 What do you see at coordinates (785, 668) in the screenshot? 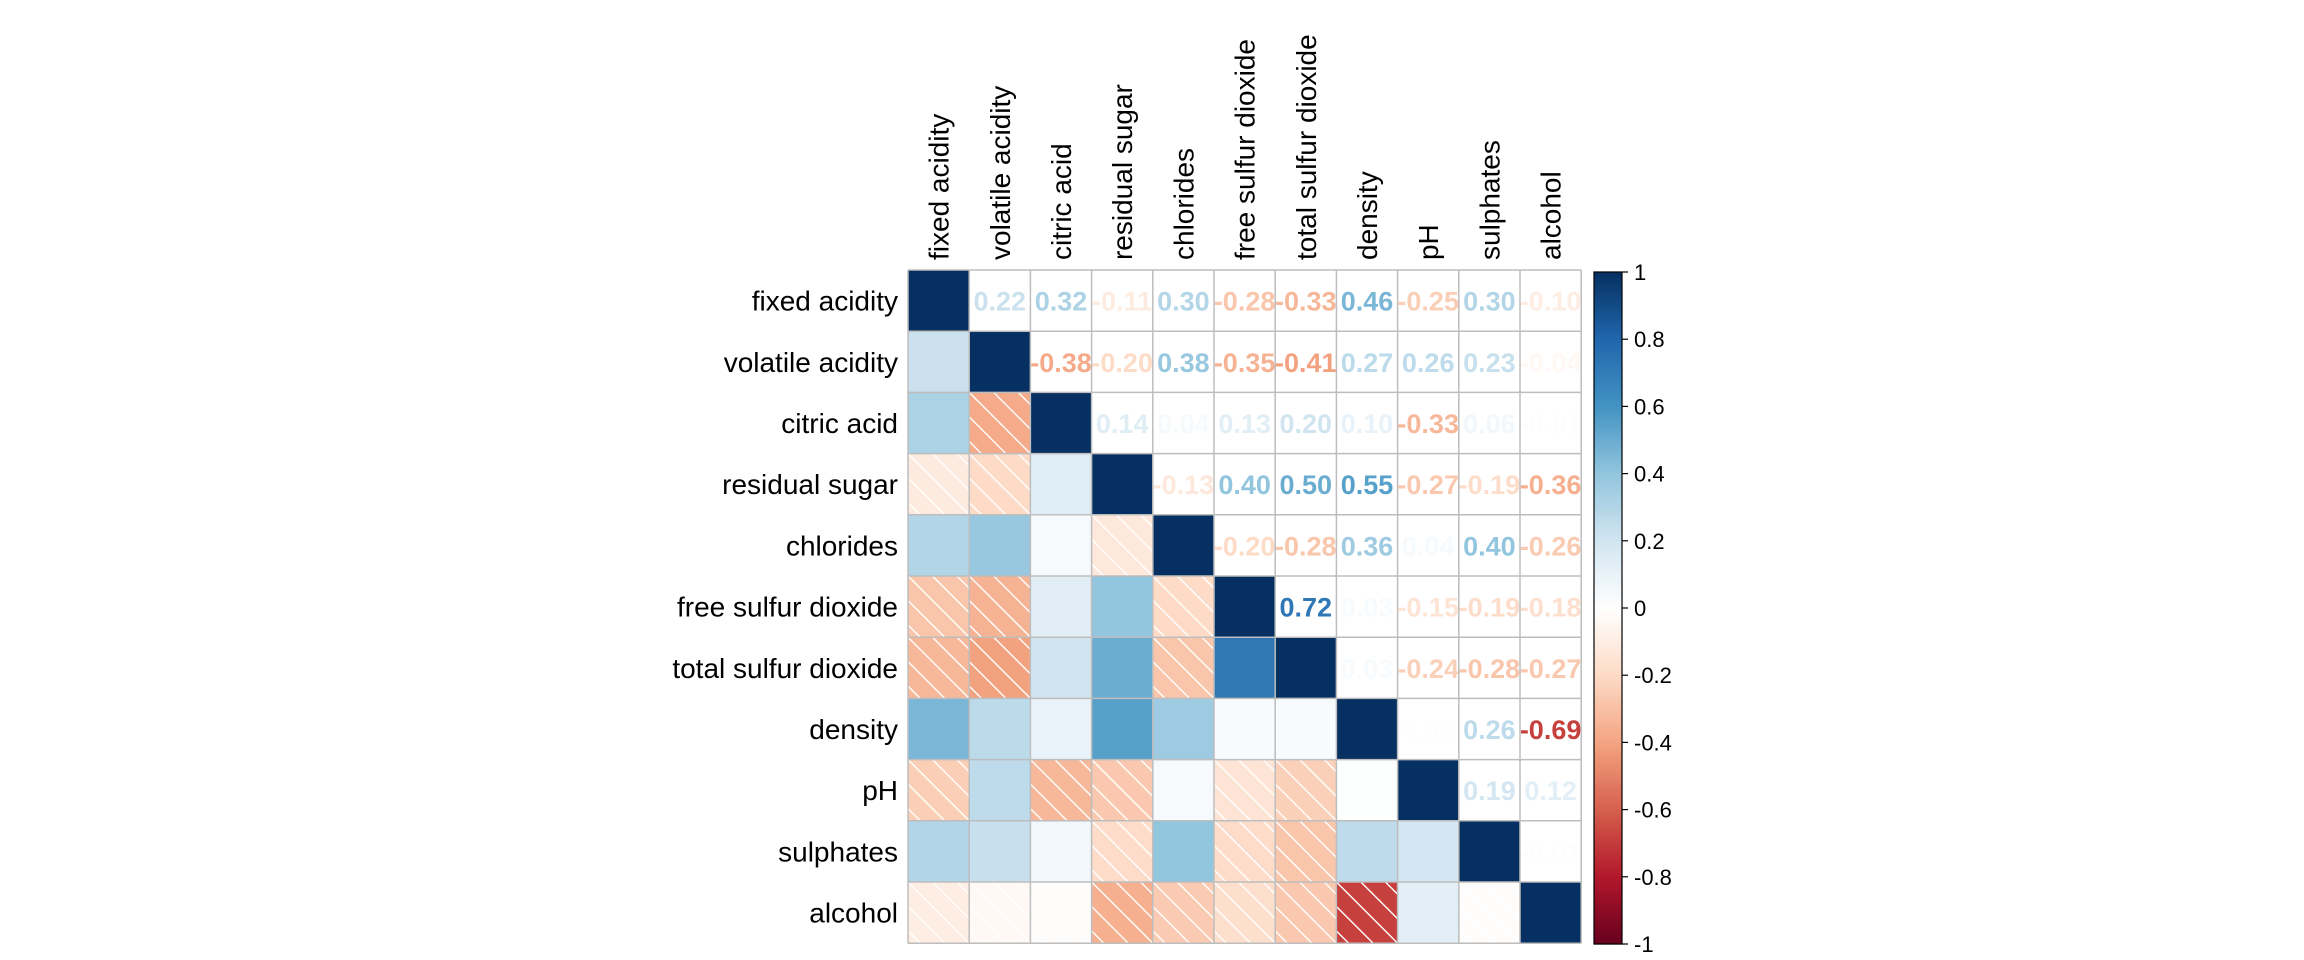
I see `row-label-total-sulfur-dioxide: total sulfur dioxide` at bounding box center [785, 668].